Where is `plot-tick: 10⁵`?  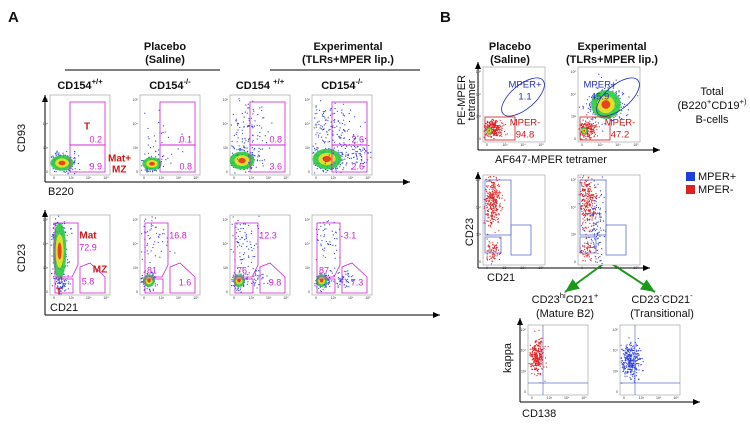 plot-tick: 10⁵ is located at coordinates (574, 180).